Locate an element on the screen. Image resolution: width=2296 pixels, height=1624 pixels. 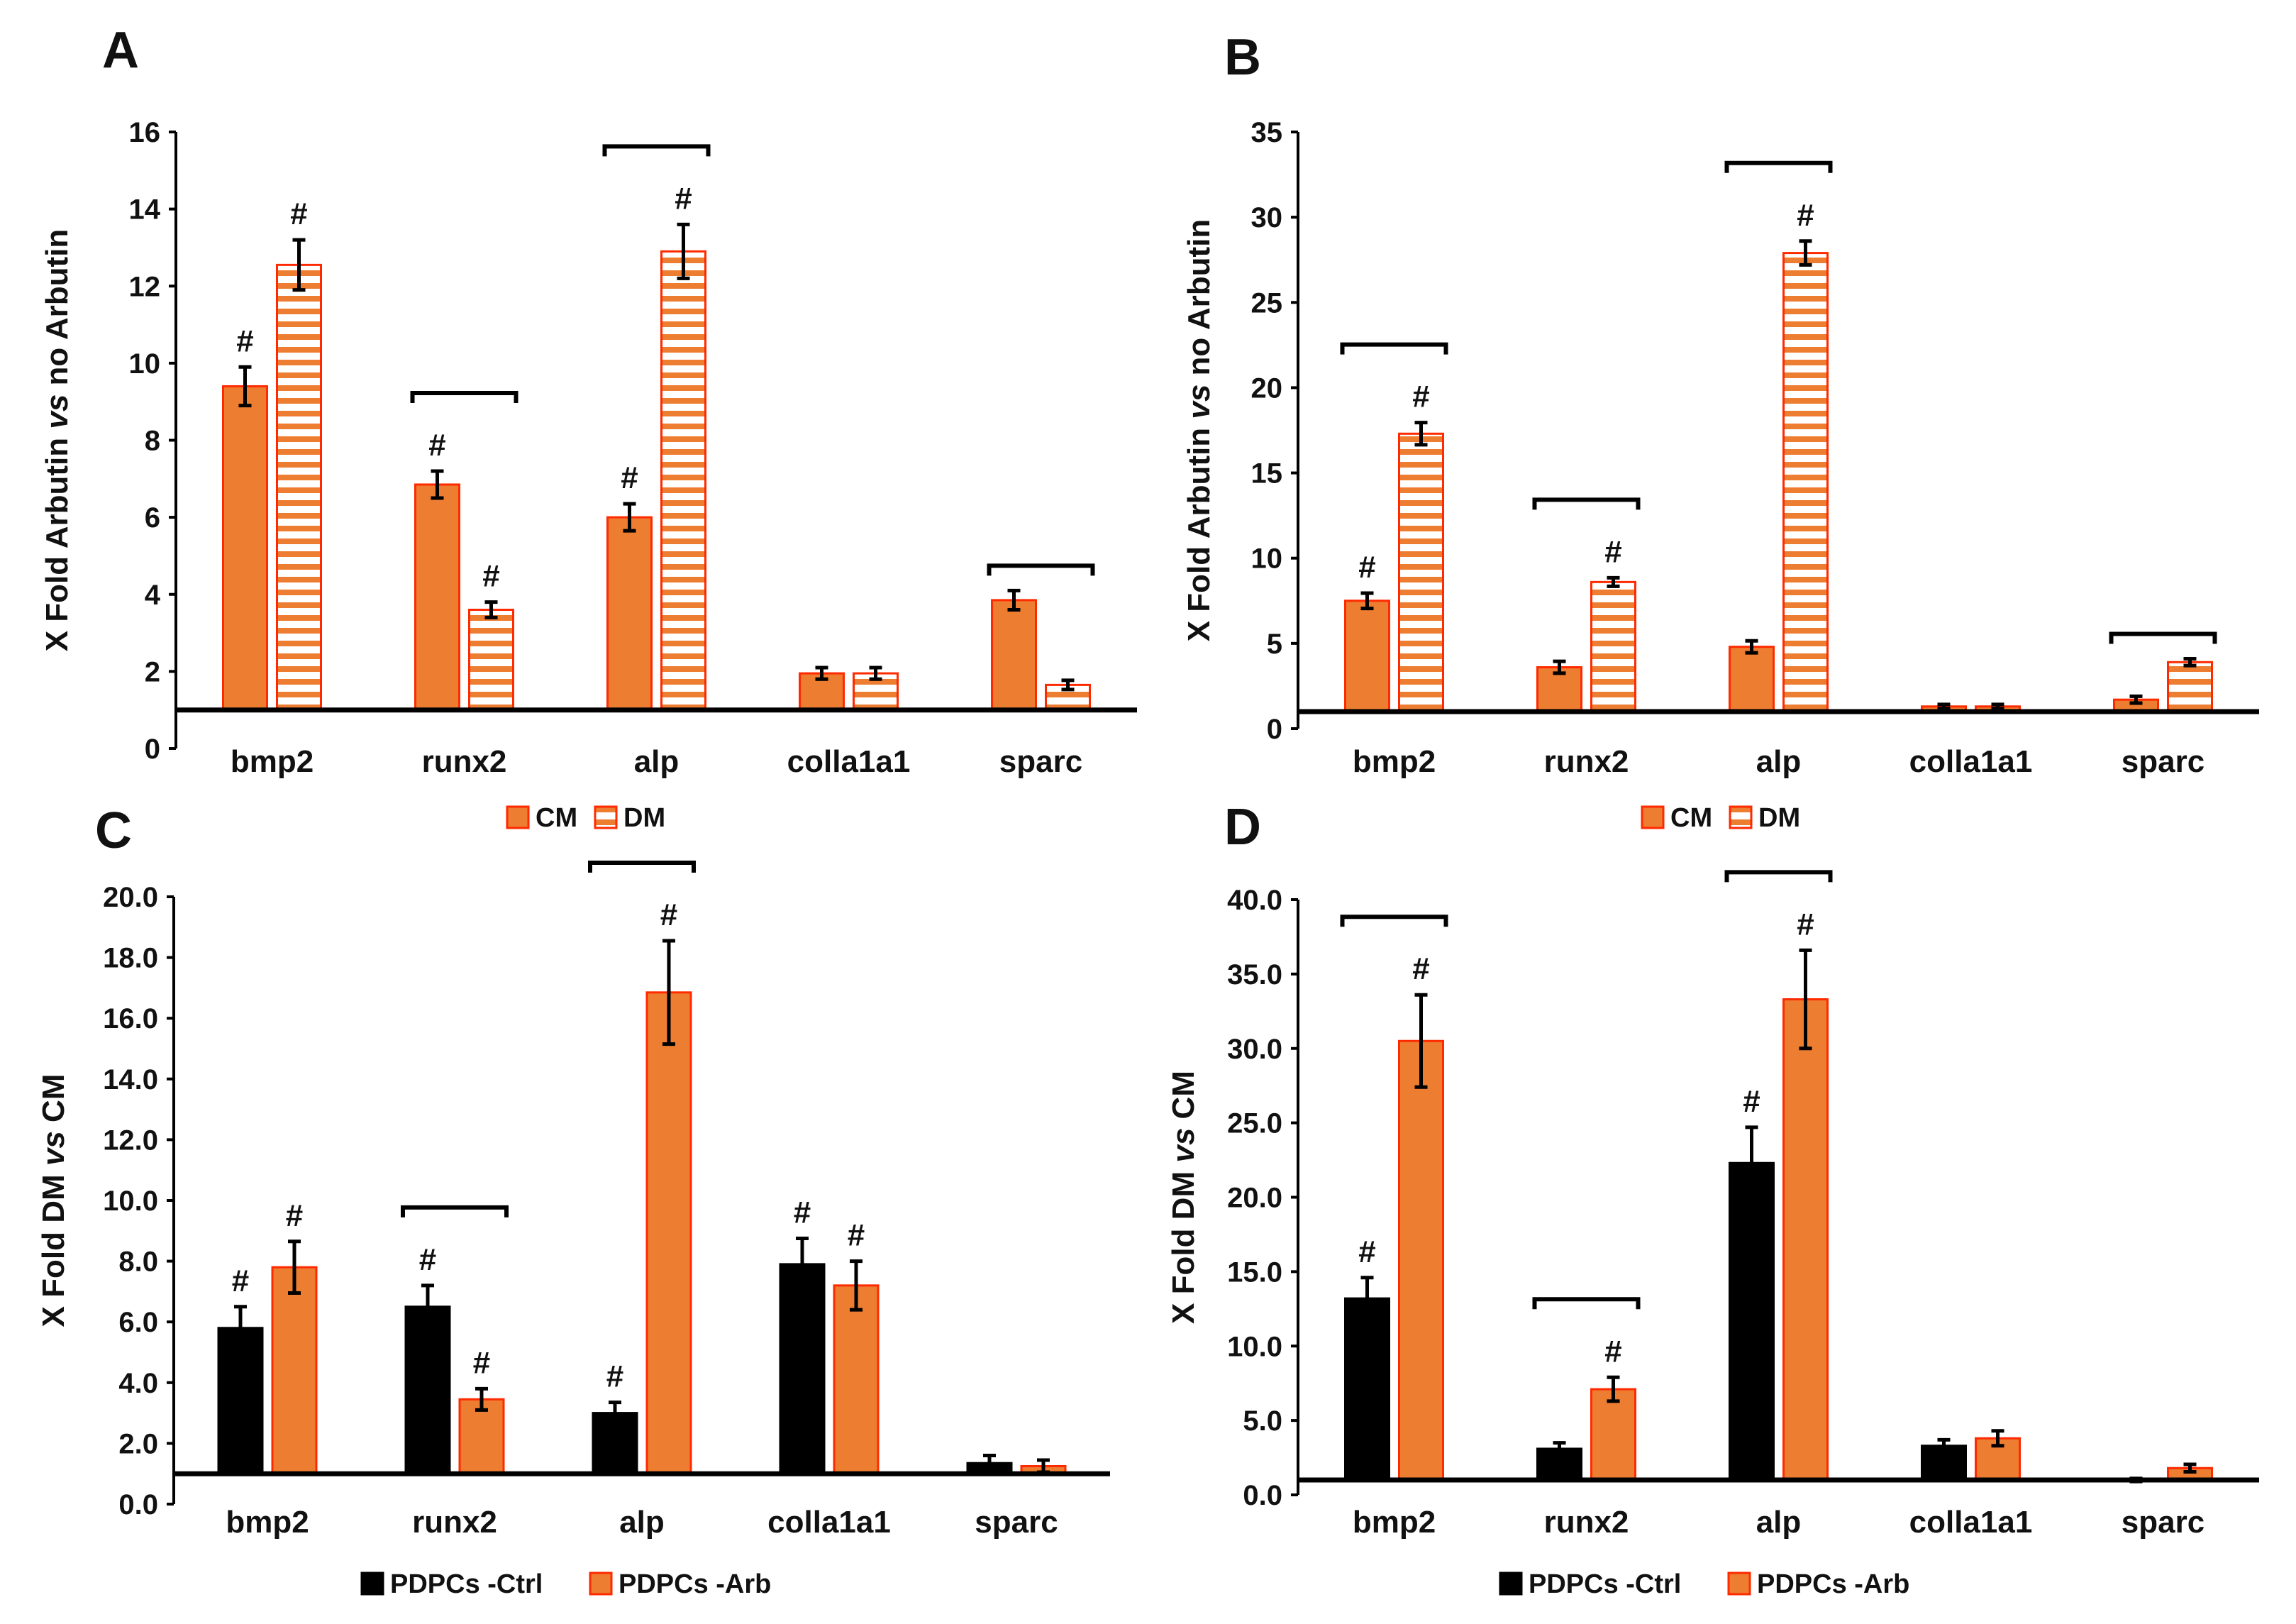
panel-a-bar-runx2-s1 is located at coordinates (437, 597).